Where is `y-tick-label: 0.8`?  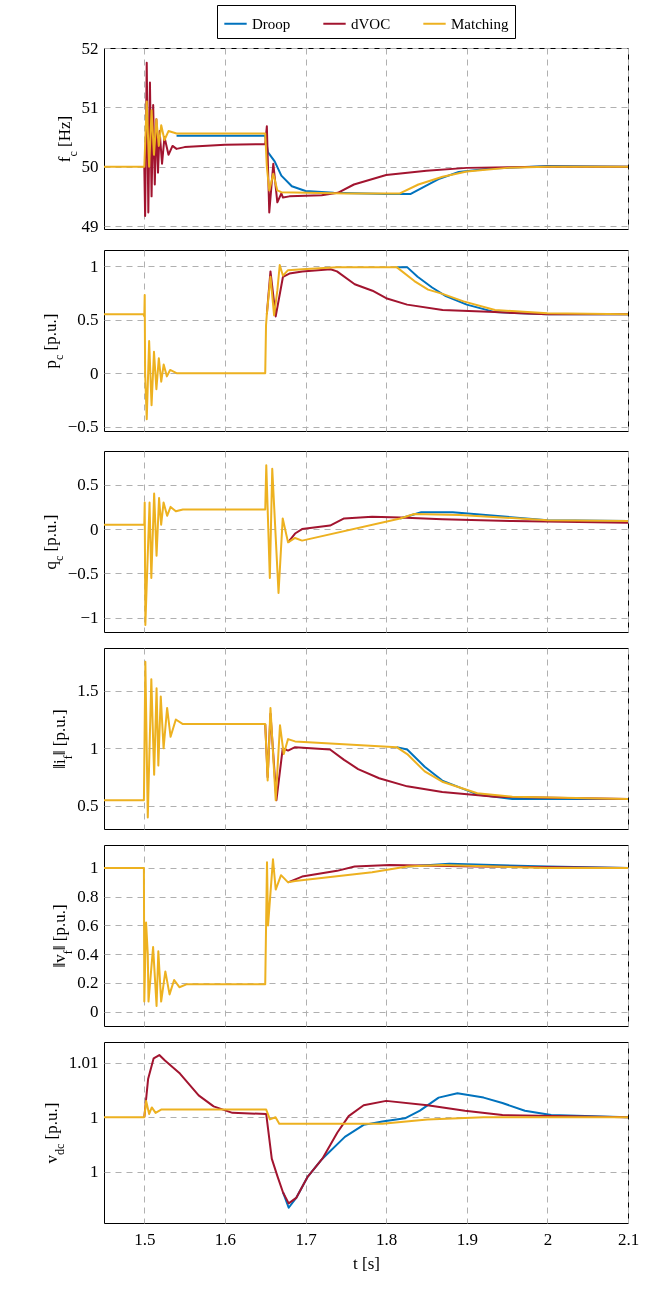
y-tick-label: 0.8 is located at coordinates (88, 897).